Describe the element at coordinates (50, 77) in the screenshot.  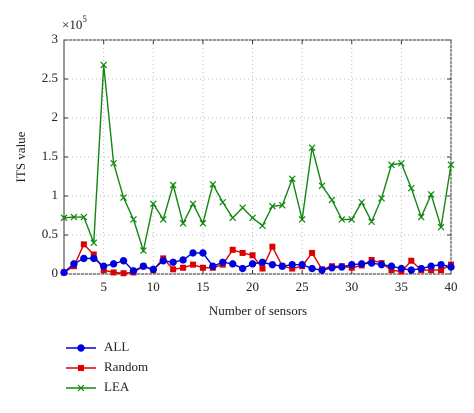
I see `y-tick-label: 2.5` at that location.